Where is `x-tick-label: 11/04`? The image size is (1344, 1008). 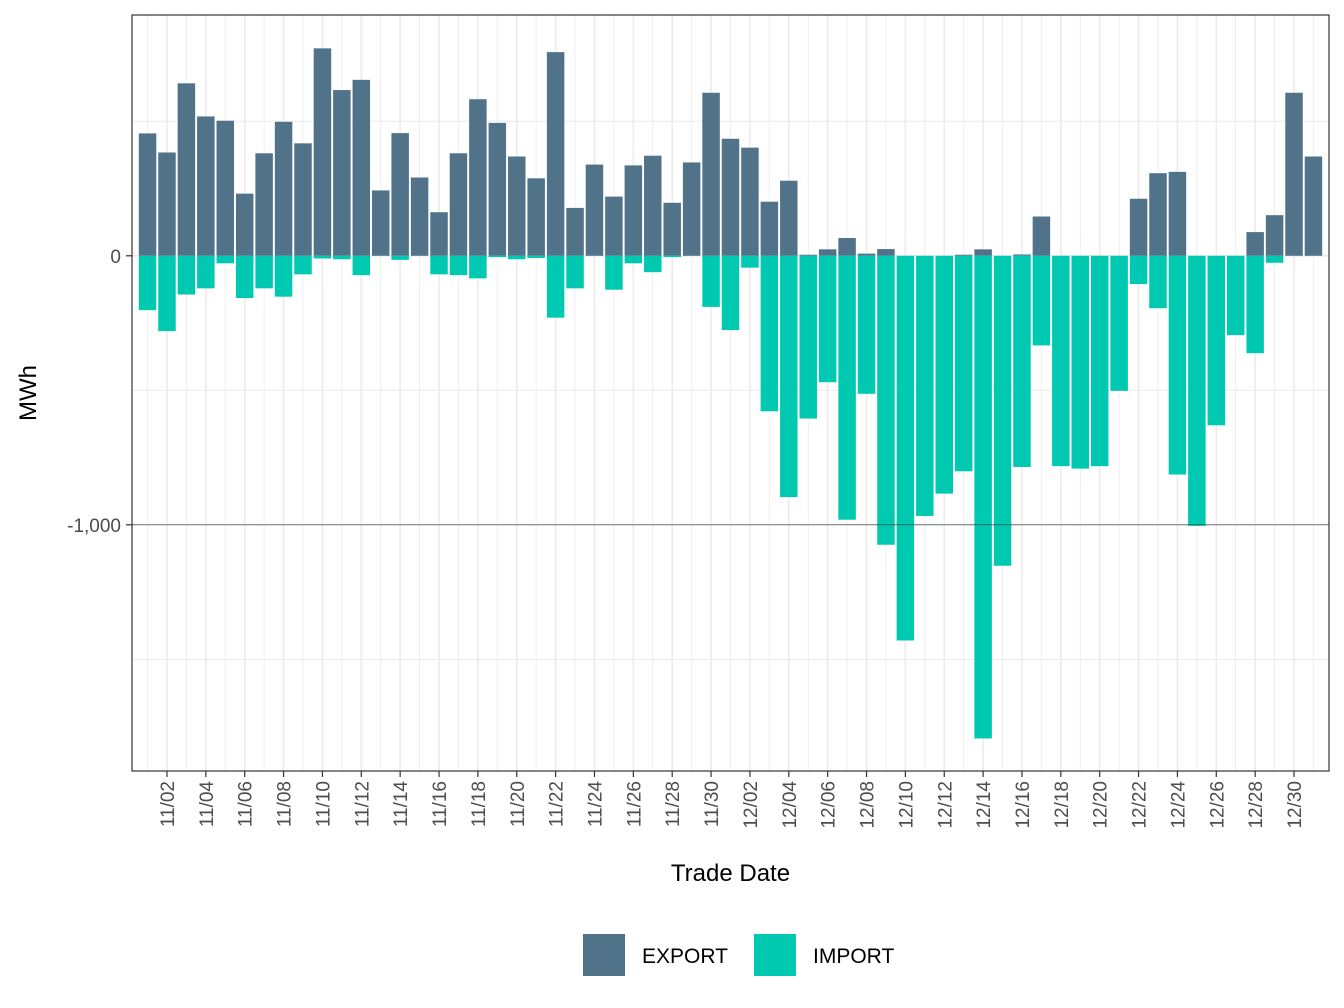 x-tick-label: 11/04 is located at coordinates (207, 804).